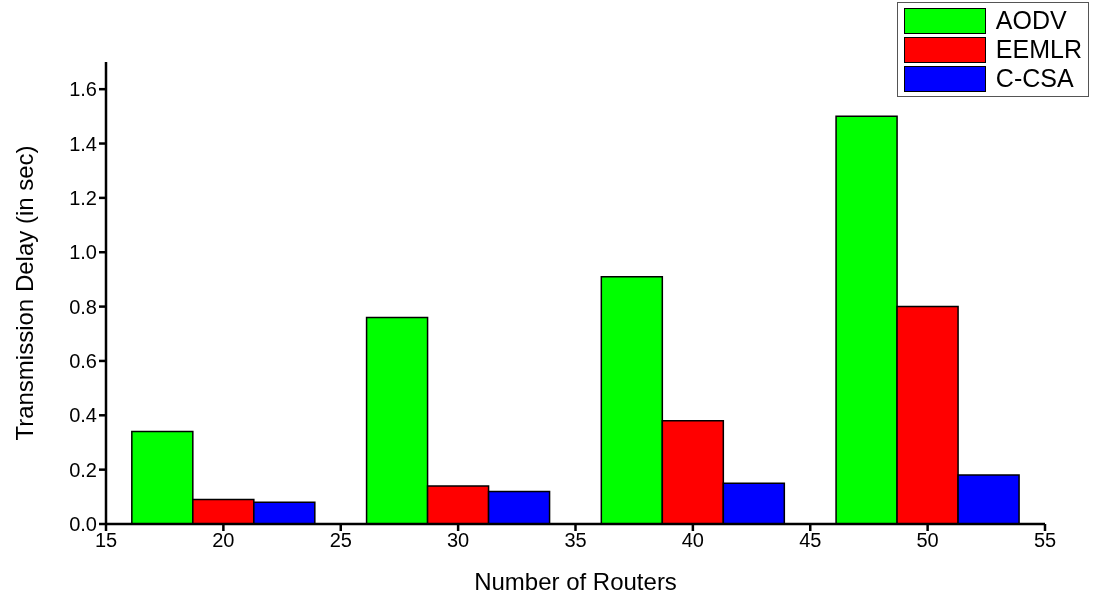 The height and width of the screenshot is (608, 1103). I want to click on x-tick-label: 35, so click(575, 540).